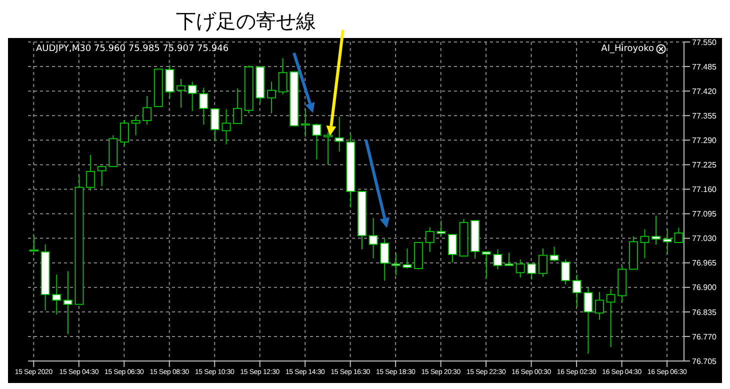 The image size is (730, 389). Describe the element at coordinates (705, 42) in the screenshot. I see `y-tick-label: 77.550` at that location.